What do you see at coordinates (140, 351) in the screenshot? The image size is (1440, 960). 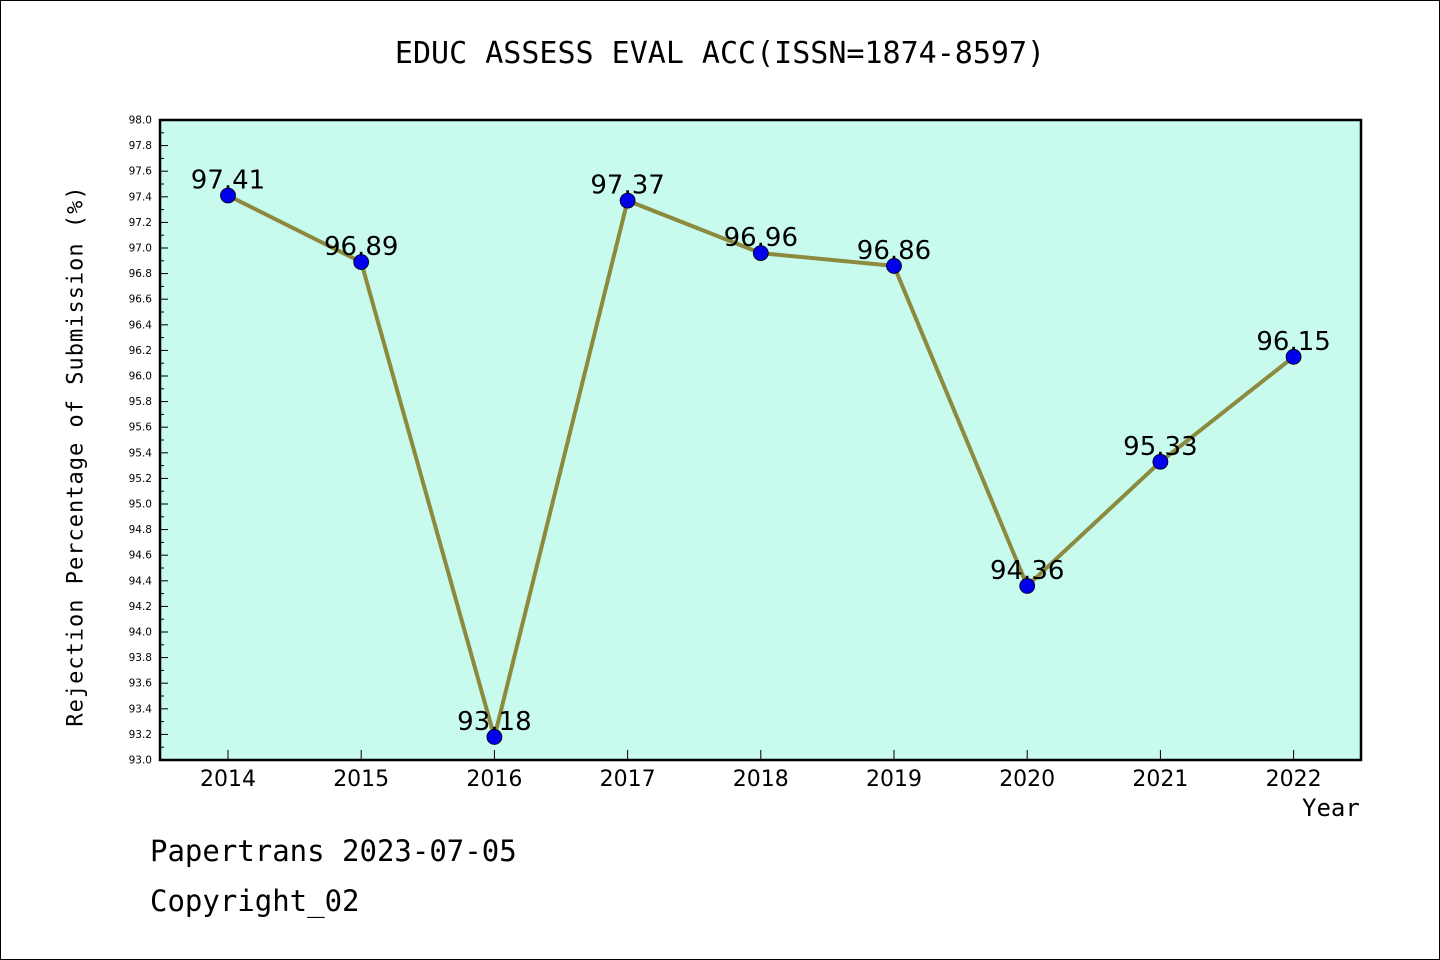 I see `y-tick-label: 96.2` at bounding box center [140, 351].